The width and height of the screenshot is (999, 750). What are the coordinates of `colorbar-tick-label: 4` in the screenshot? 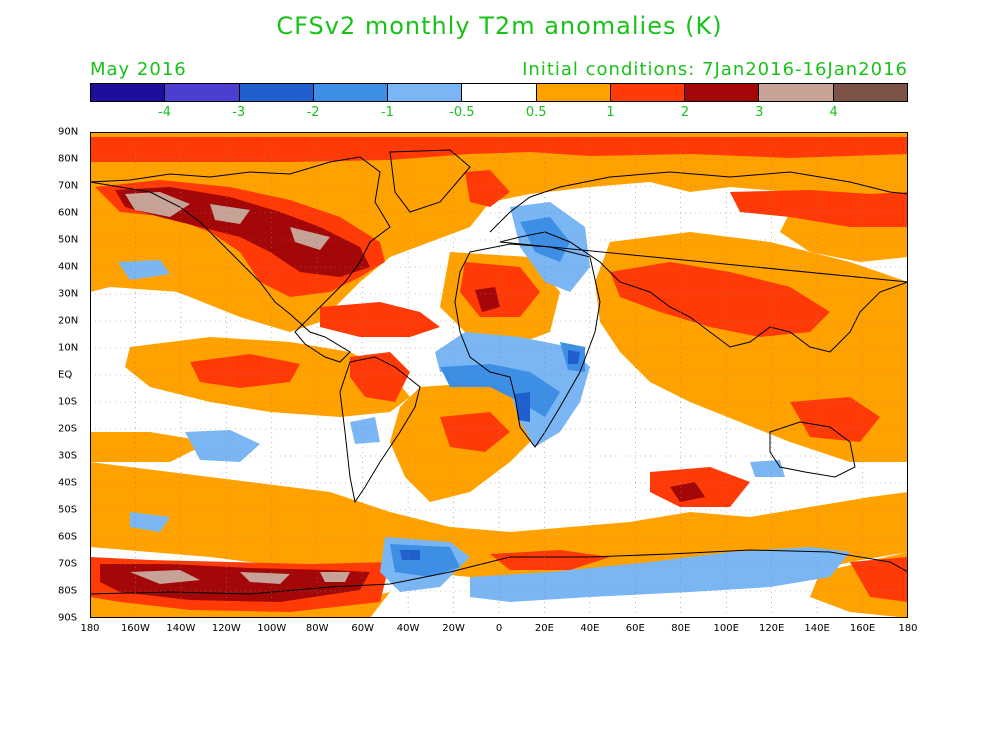 It's located at (833, 112).